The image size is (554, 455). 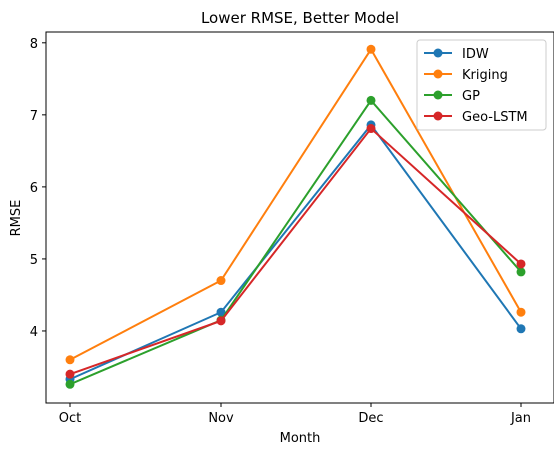 I want to click on y-axis-label: RMSE, so click(x=16, y=218).